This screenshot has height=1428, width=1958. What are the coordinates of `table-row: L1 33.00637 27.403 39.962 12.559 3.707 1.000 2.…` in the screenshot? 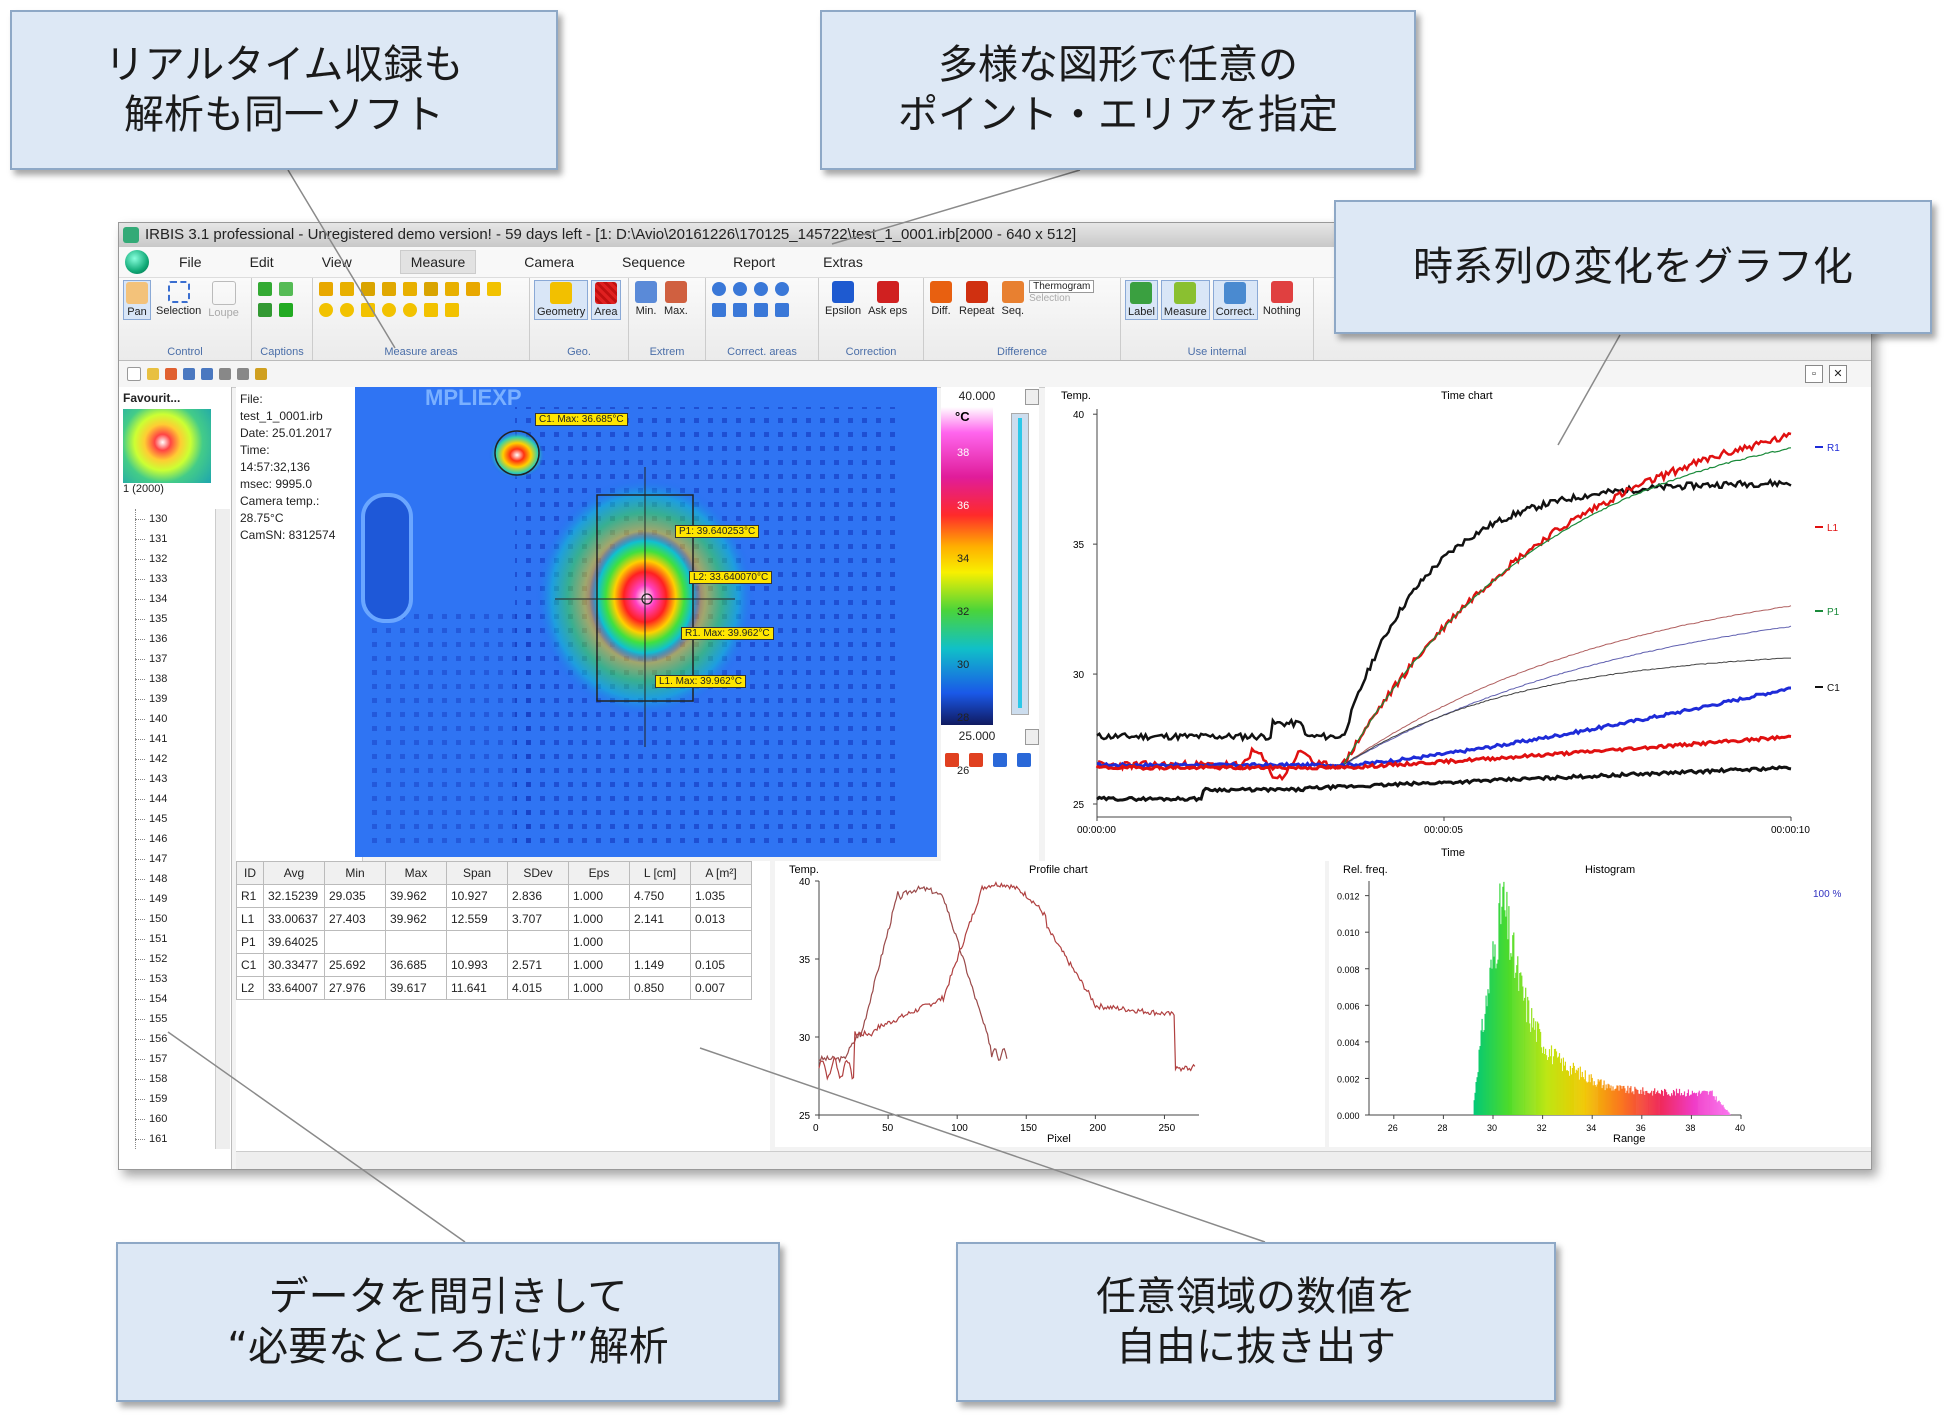 It's located at (494, 919).